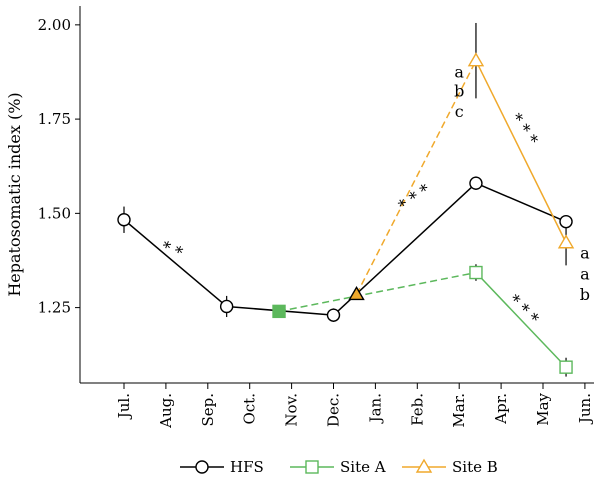 The height and width of the screenshot is (478, 600). Describe the element at coordinates (54, 308) in the screenshot. I see `y-tick-label: 1.25` at that location.